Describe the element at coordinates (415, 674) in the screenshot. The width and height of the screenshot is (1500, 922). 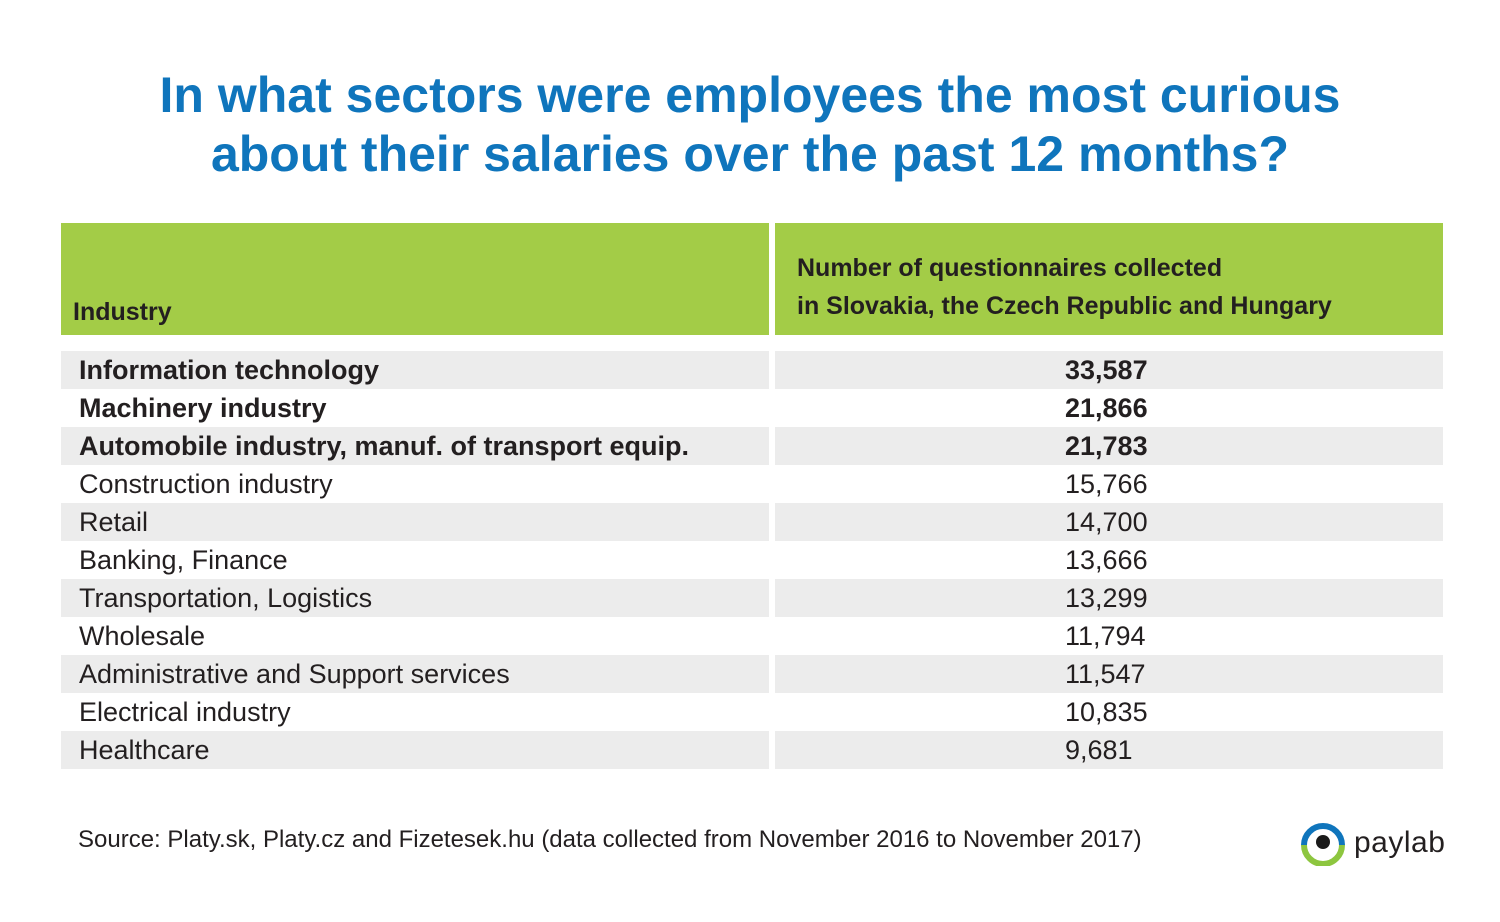
I see `industry-cell: Administrative and Support services` at that location.